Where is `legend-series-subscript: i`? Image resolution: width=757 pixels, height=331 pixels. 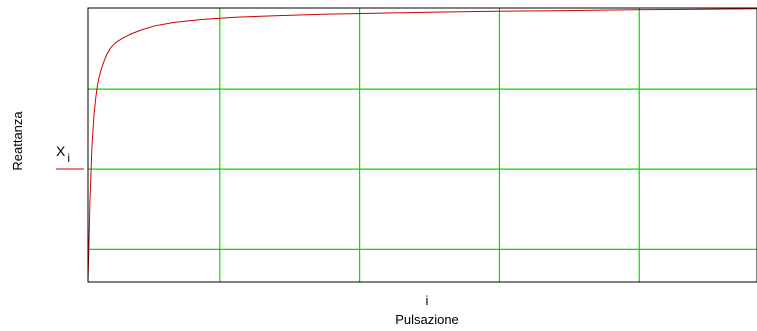
legend-series-subscript: i is located at coordinates (68, 158).